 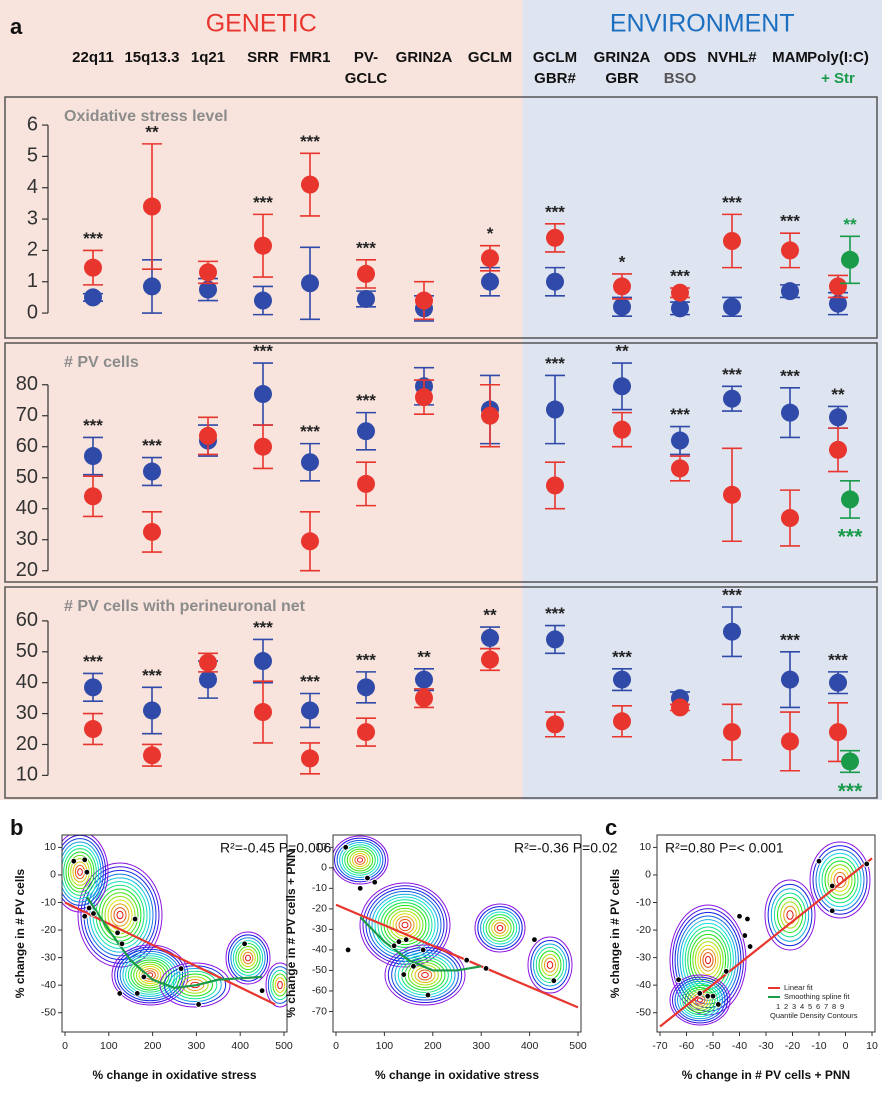 What do you see at coordinates (659, 1046) in the screenshot?
I see `sc-tick-label: -70` at bounding box center [659, 1046].